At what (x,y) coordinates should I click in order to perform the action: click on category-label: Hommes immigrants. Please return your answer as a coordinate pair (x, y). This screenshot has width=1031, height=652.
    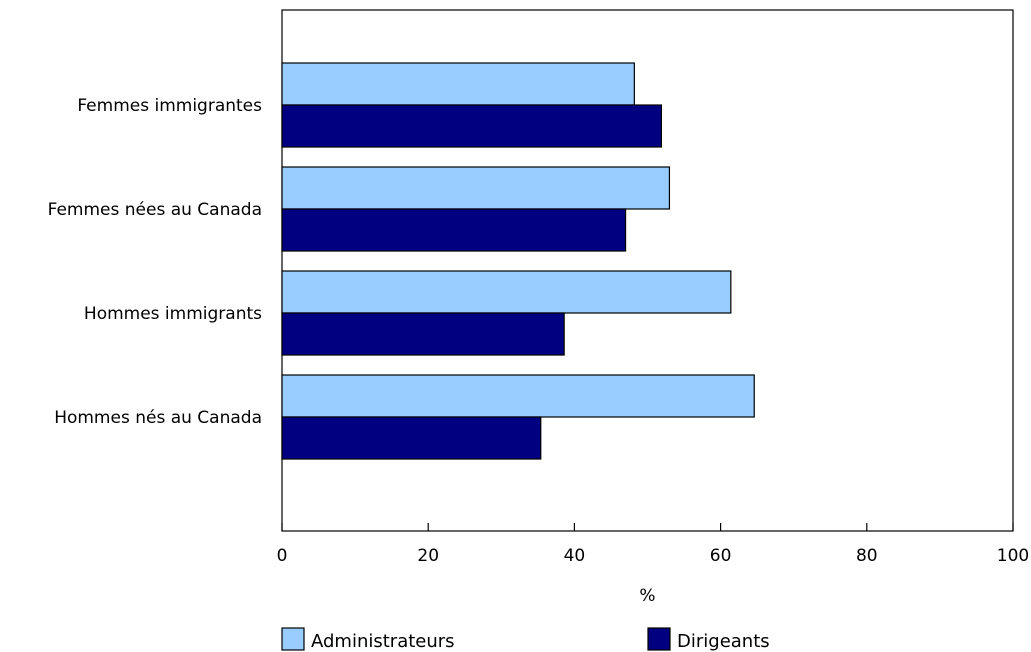
    Looking at the image, I should click on (173, 314).